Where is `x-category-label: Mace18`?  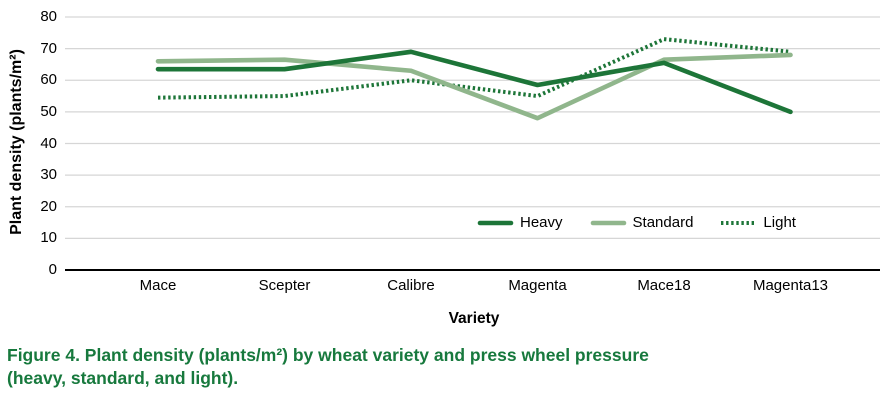 x-category-label: Mace18 is located at coordinates (664, 285).